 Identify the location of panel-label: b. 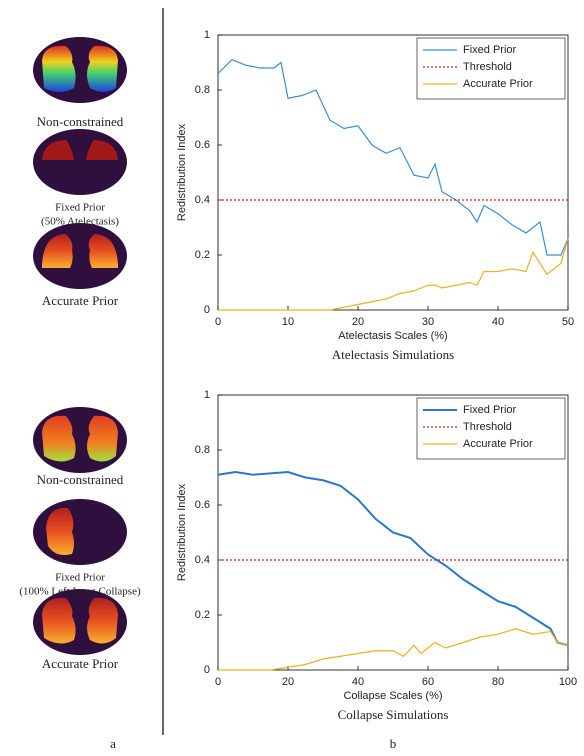
(393, 743).